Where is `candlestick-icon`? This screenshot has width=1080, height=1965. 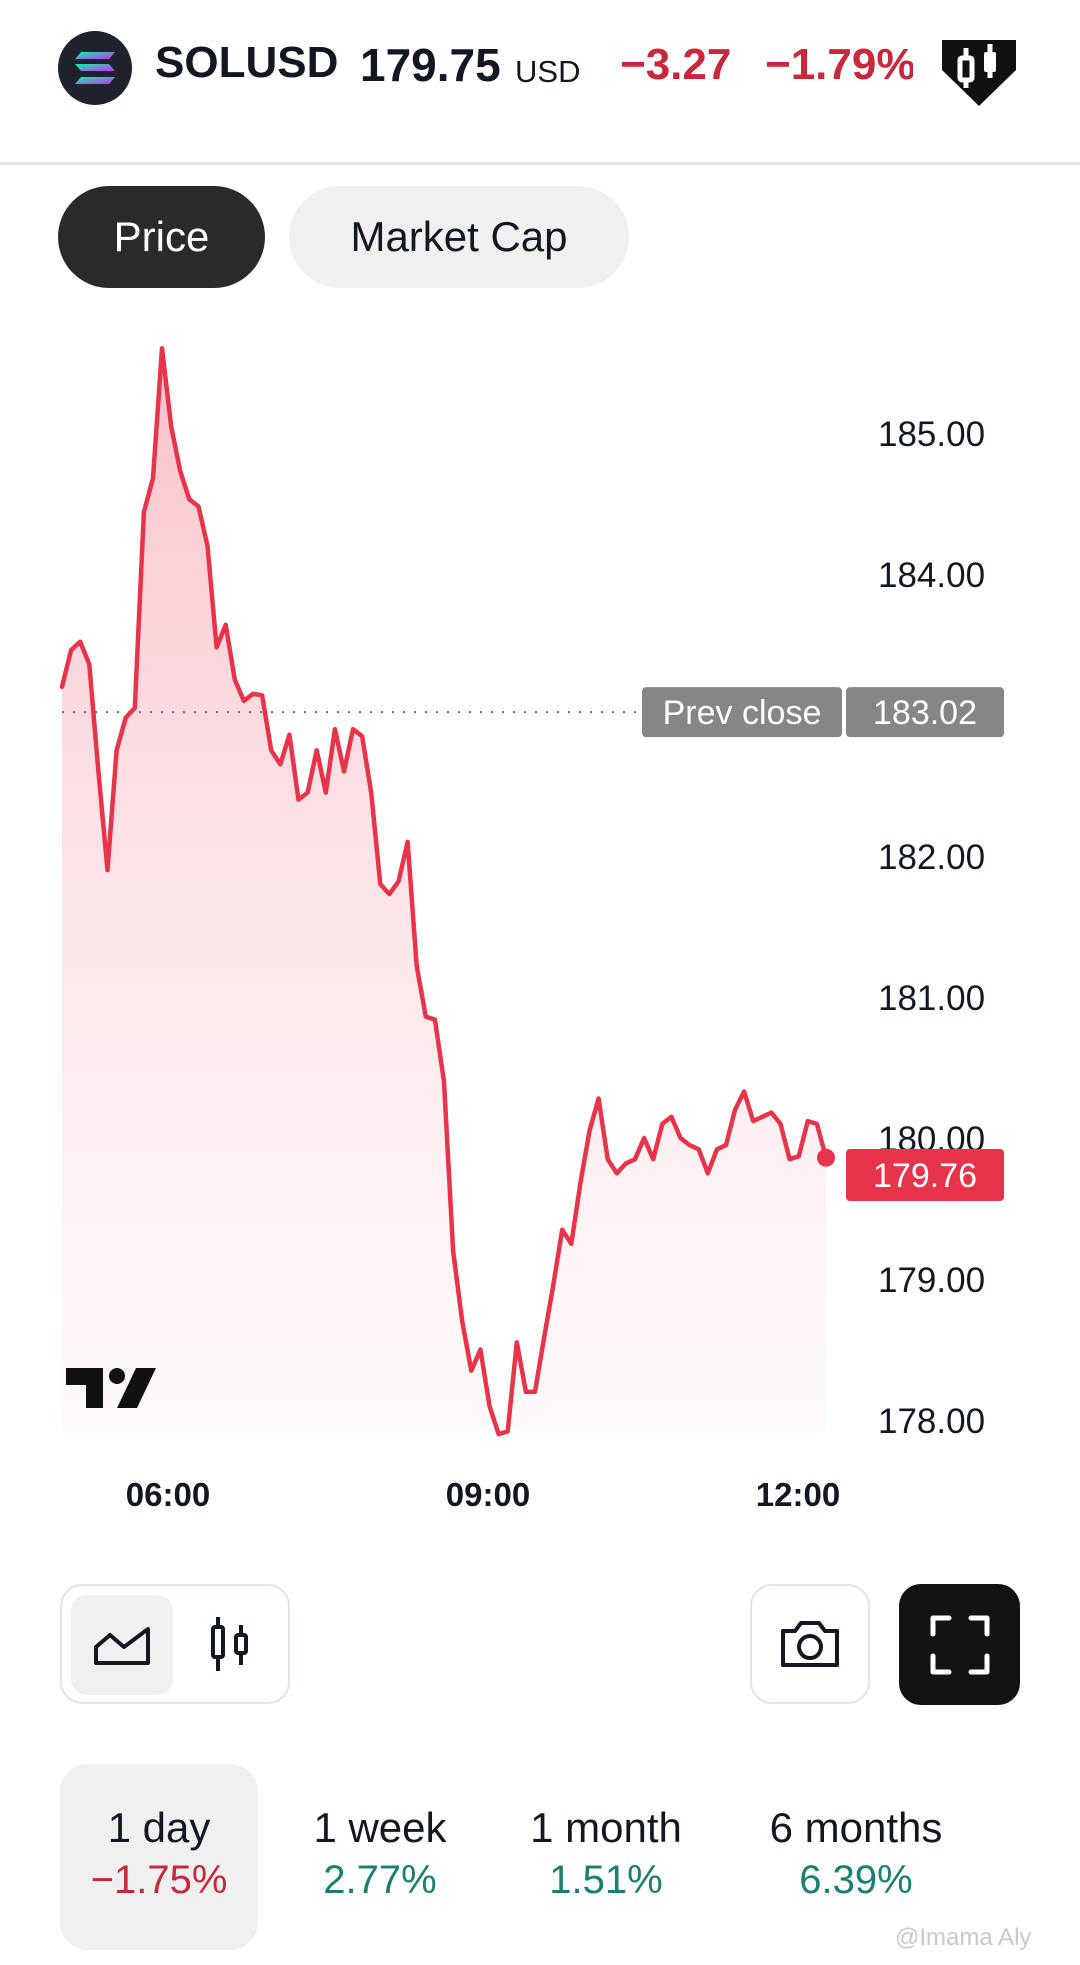 candlestick-icon is located at coordinates (229, 1644).